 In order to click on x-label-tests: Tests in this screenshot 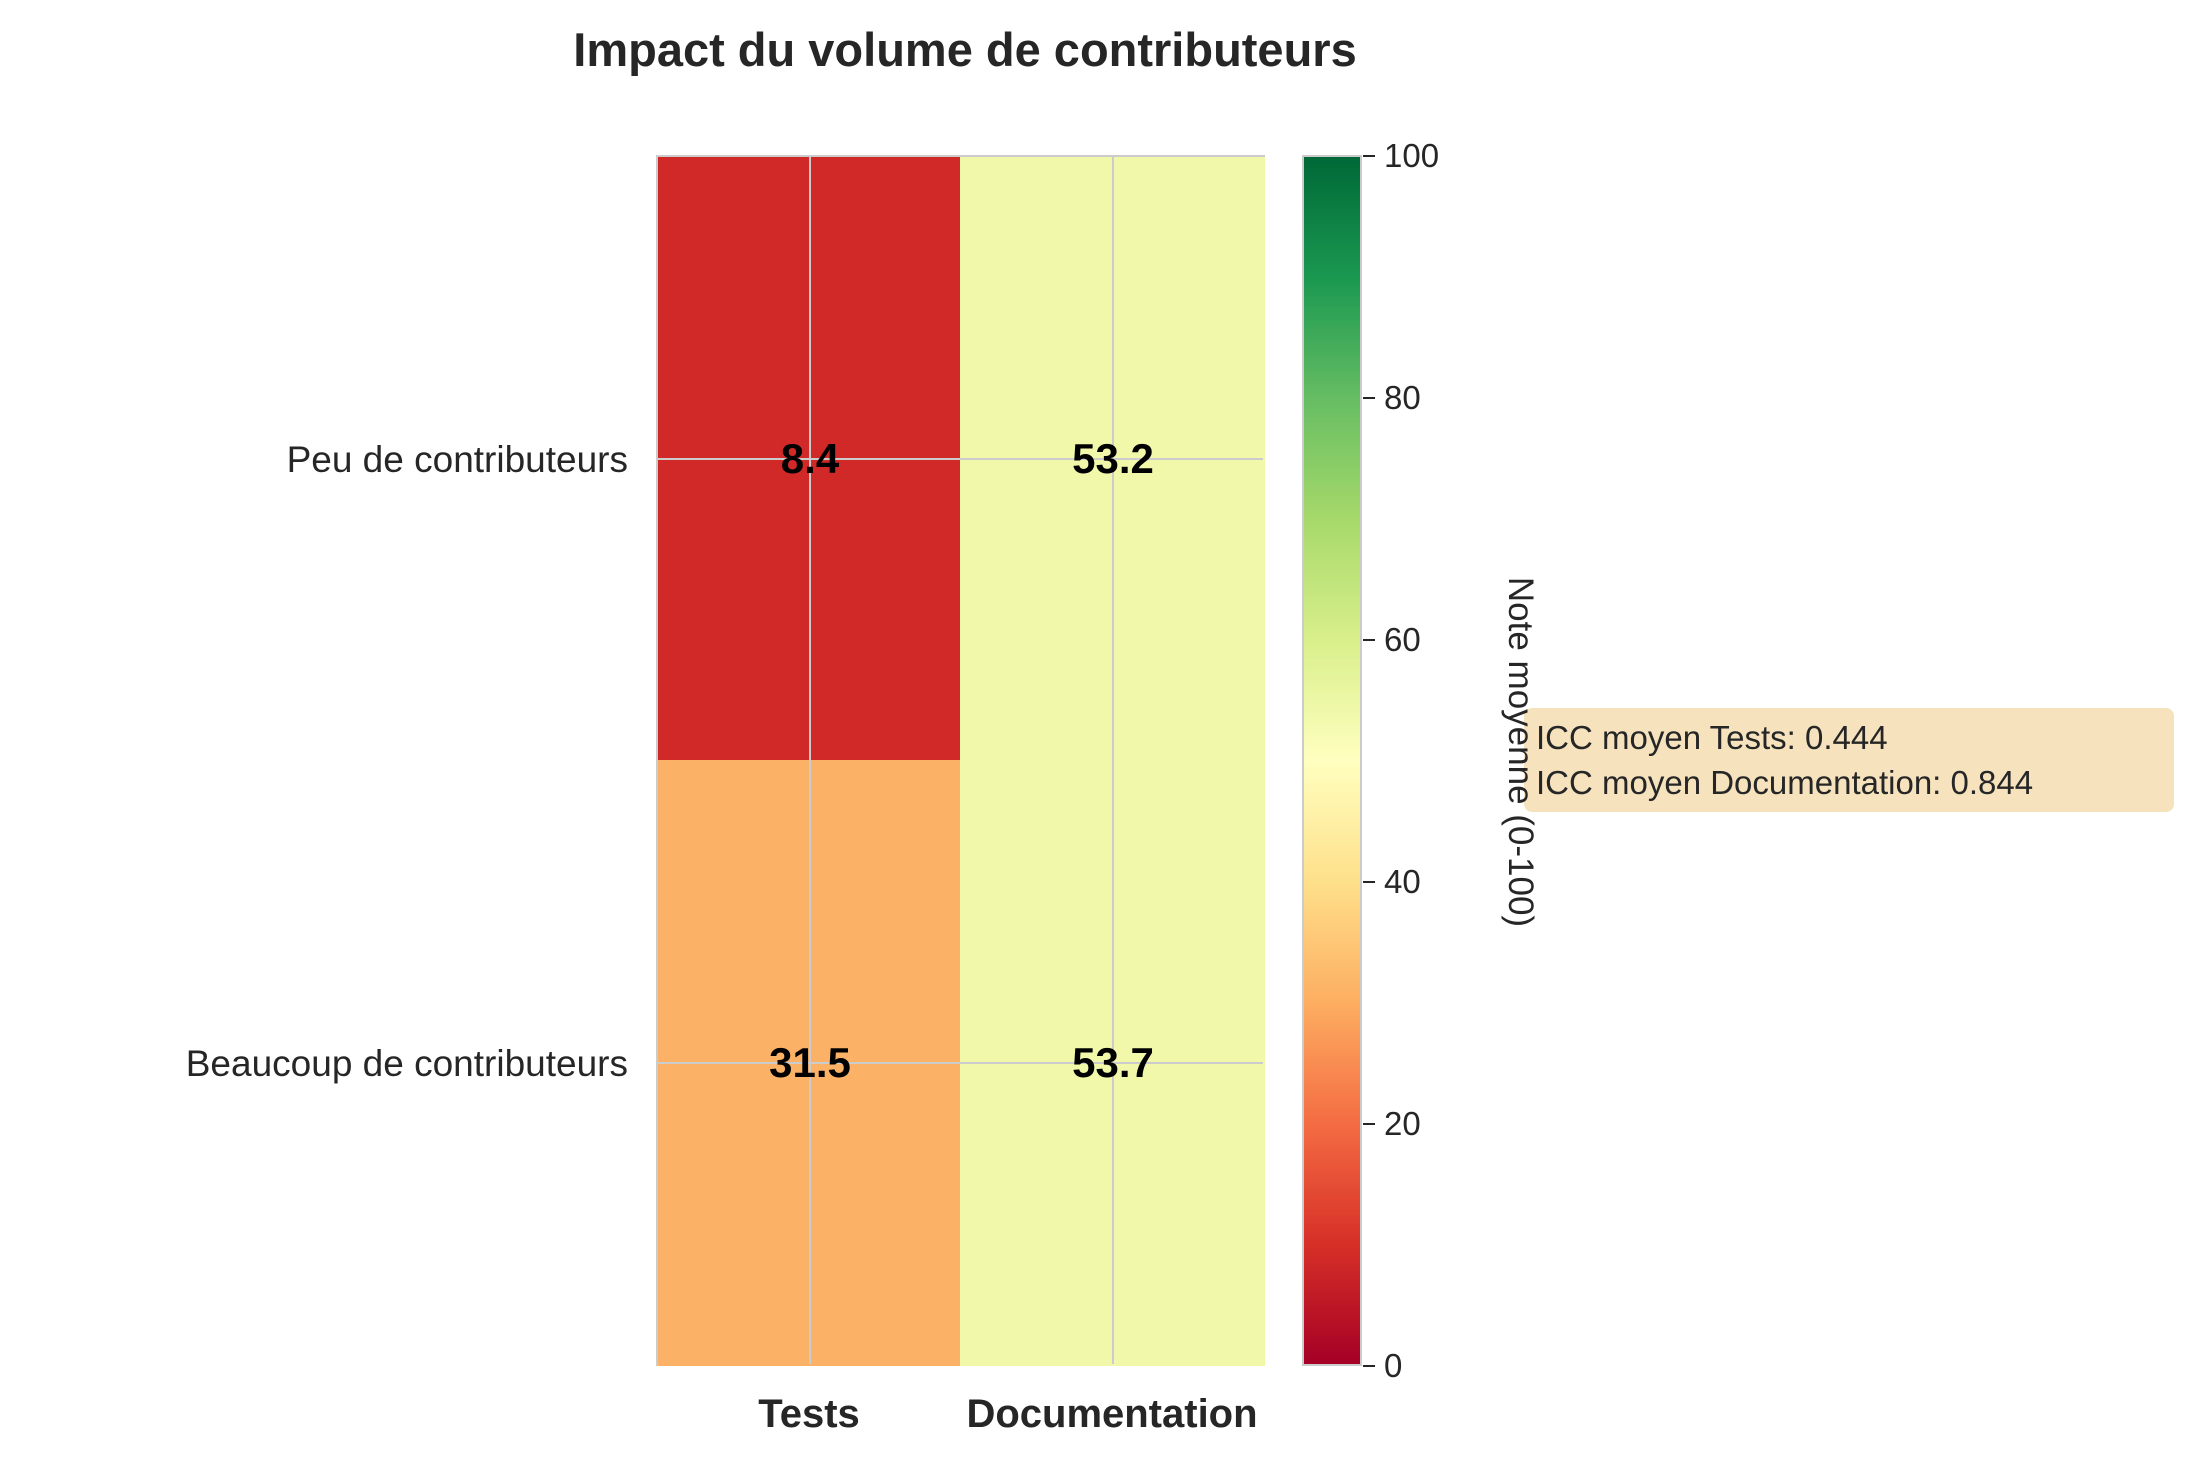, I will do `click(809, 1414)`.